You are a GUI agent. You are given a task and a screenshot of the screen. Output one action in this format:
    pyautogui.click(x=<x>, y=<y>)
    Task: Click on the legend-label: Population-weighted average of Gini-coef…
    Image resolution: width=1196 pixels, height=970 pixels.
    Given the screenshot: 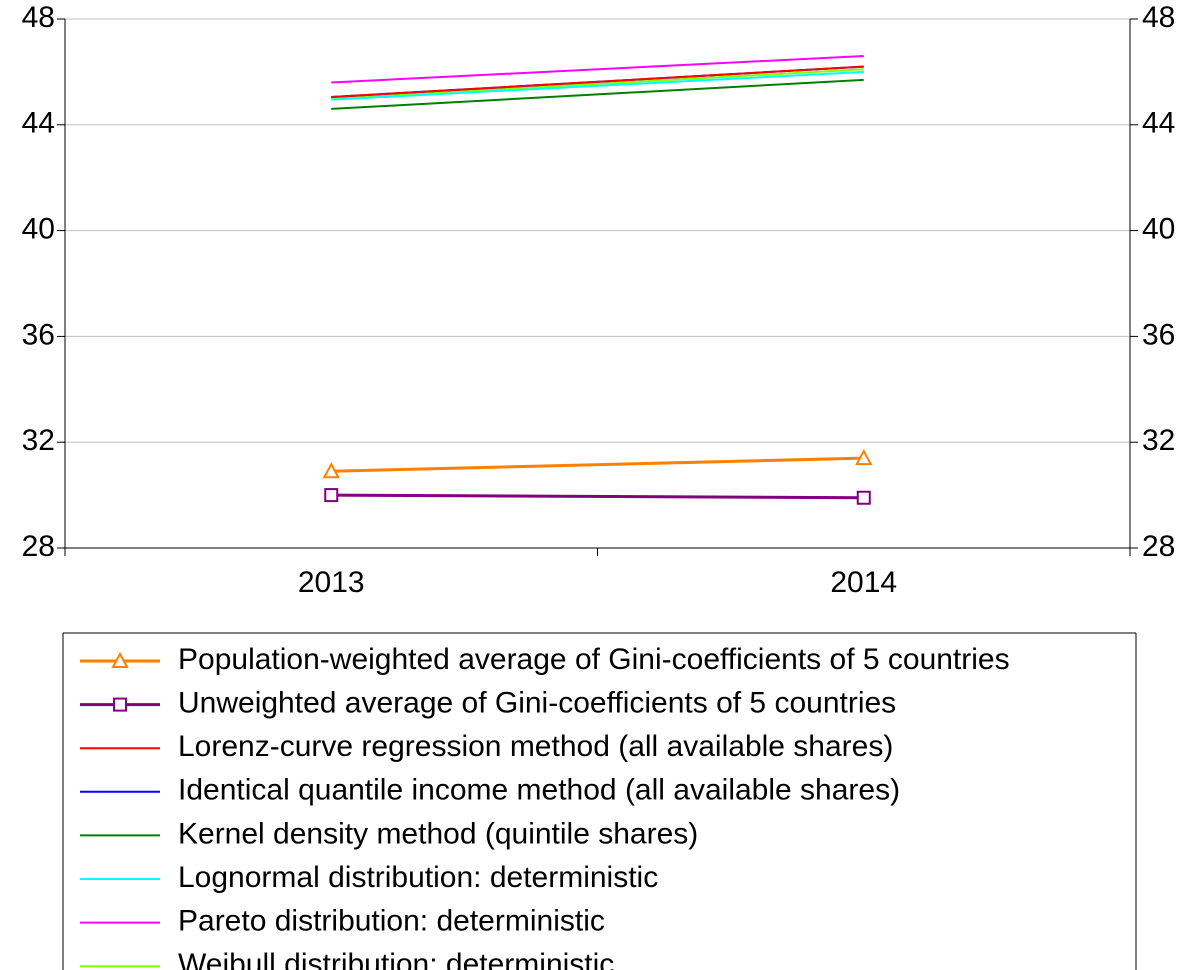 What is the action you would take?
    pyautogui.click(x=594, y=659)
    